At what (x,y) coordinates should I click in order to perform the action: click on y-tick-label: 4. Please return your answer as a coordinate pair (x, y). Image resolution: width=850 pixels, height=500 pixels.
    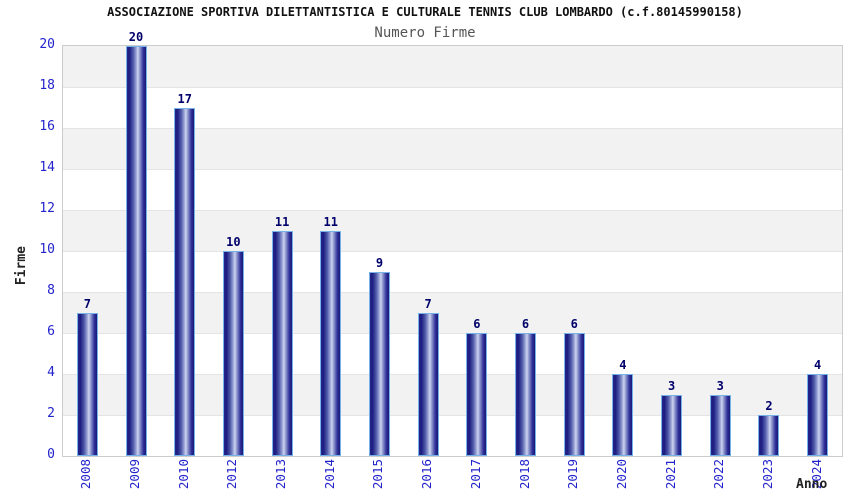
    Looking at the image, I should click on (51, 372).